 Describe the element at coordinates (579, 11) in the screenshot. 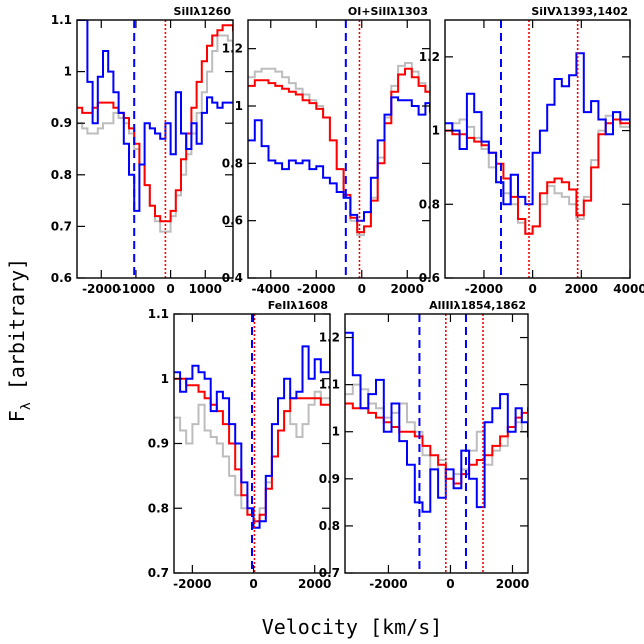

I see `panel-title: SiIVλ1393,1402` at that location.